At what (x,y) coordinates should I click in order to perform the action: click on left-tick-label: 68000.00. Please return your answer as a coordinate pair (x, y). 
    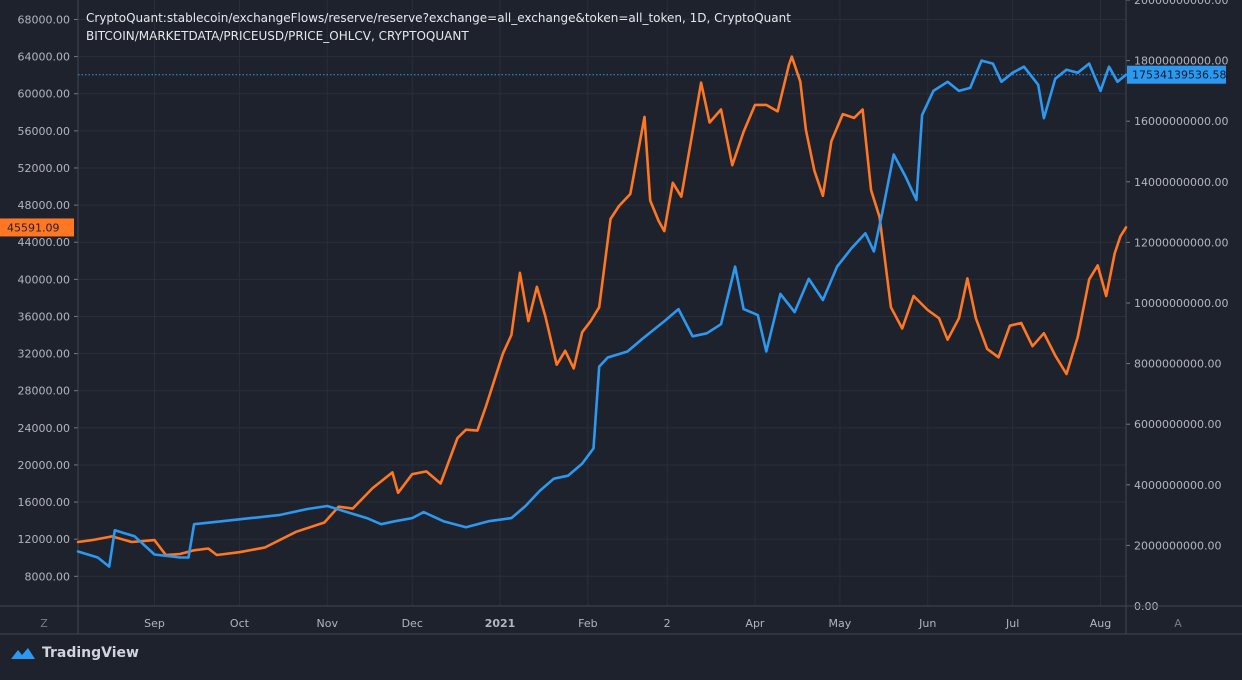
    Looking at the image, I should click on (44, 19).